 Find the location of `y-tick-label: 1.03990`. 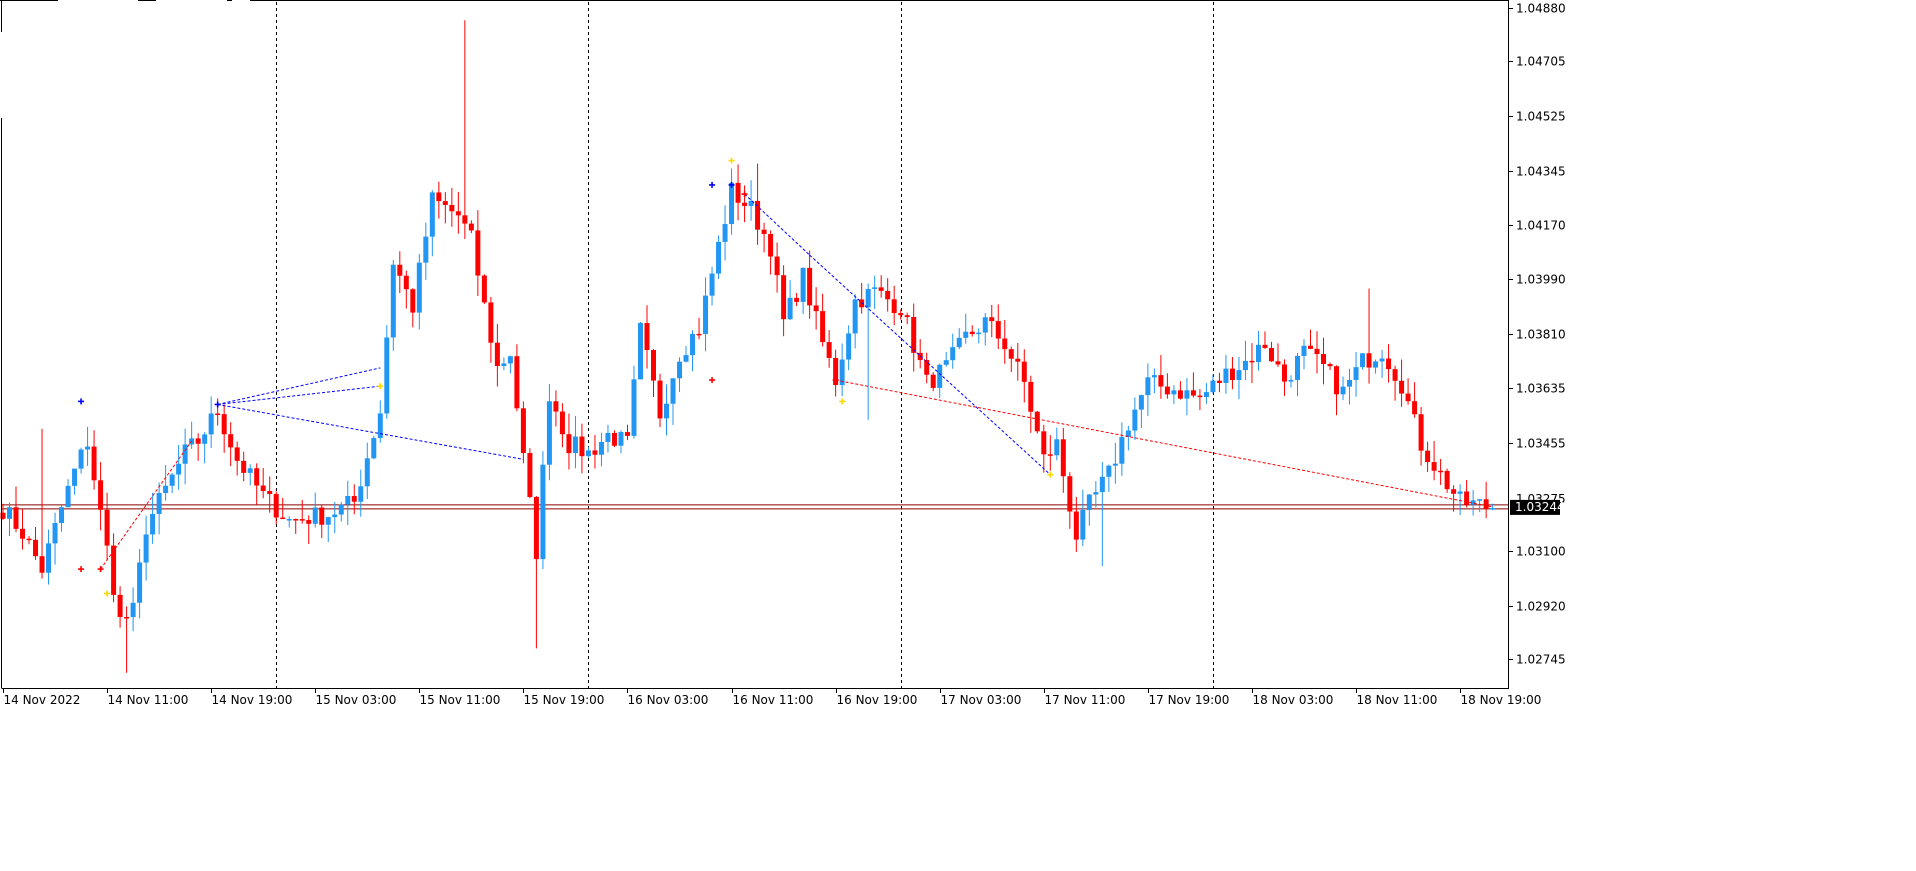

y-tick-label: 1.03990 is located at coordinates (1541, 280).